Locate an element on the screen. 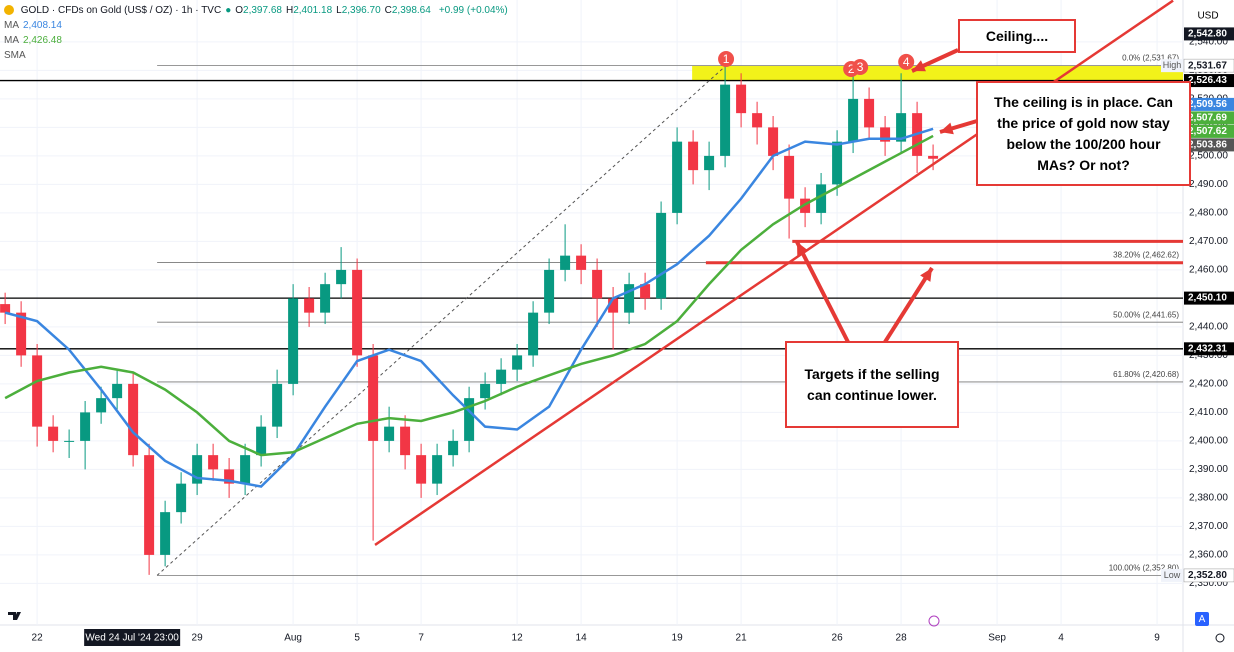  auto-scale-label: A is located at coordinates (1202, 619).